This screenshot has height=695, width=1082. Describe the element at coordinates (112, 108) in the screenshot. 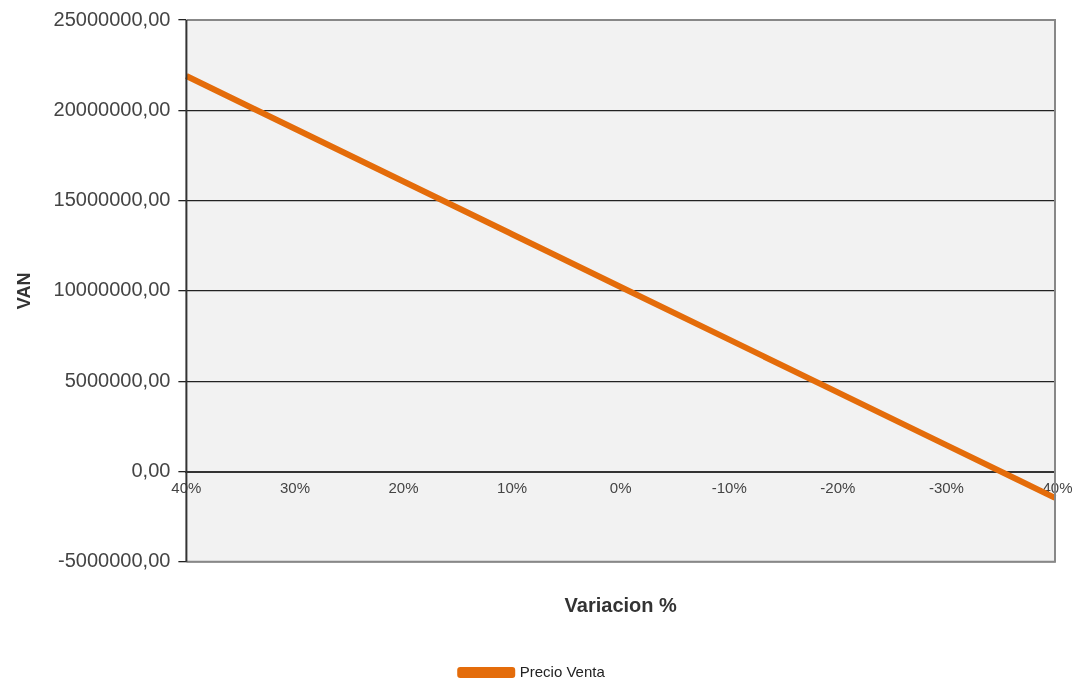

I see `y-tick-label: 20000000,00` at that location.